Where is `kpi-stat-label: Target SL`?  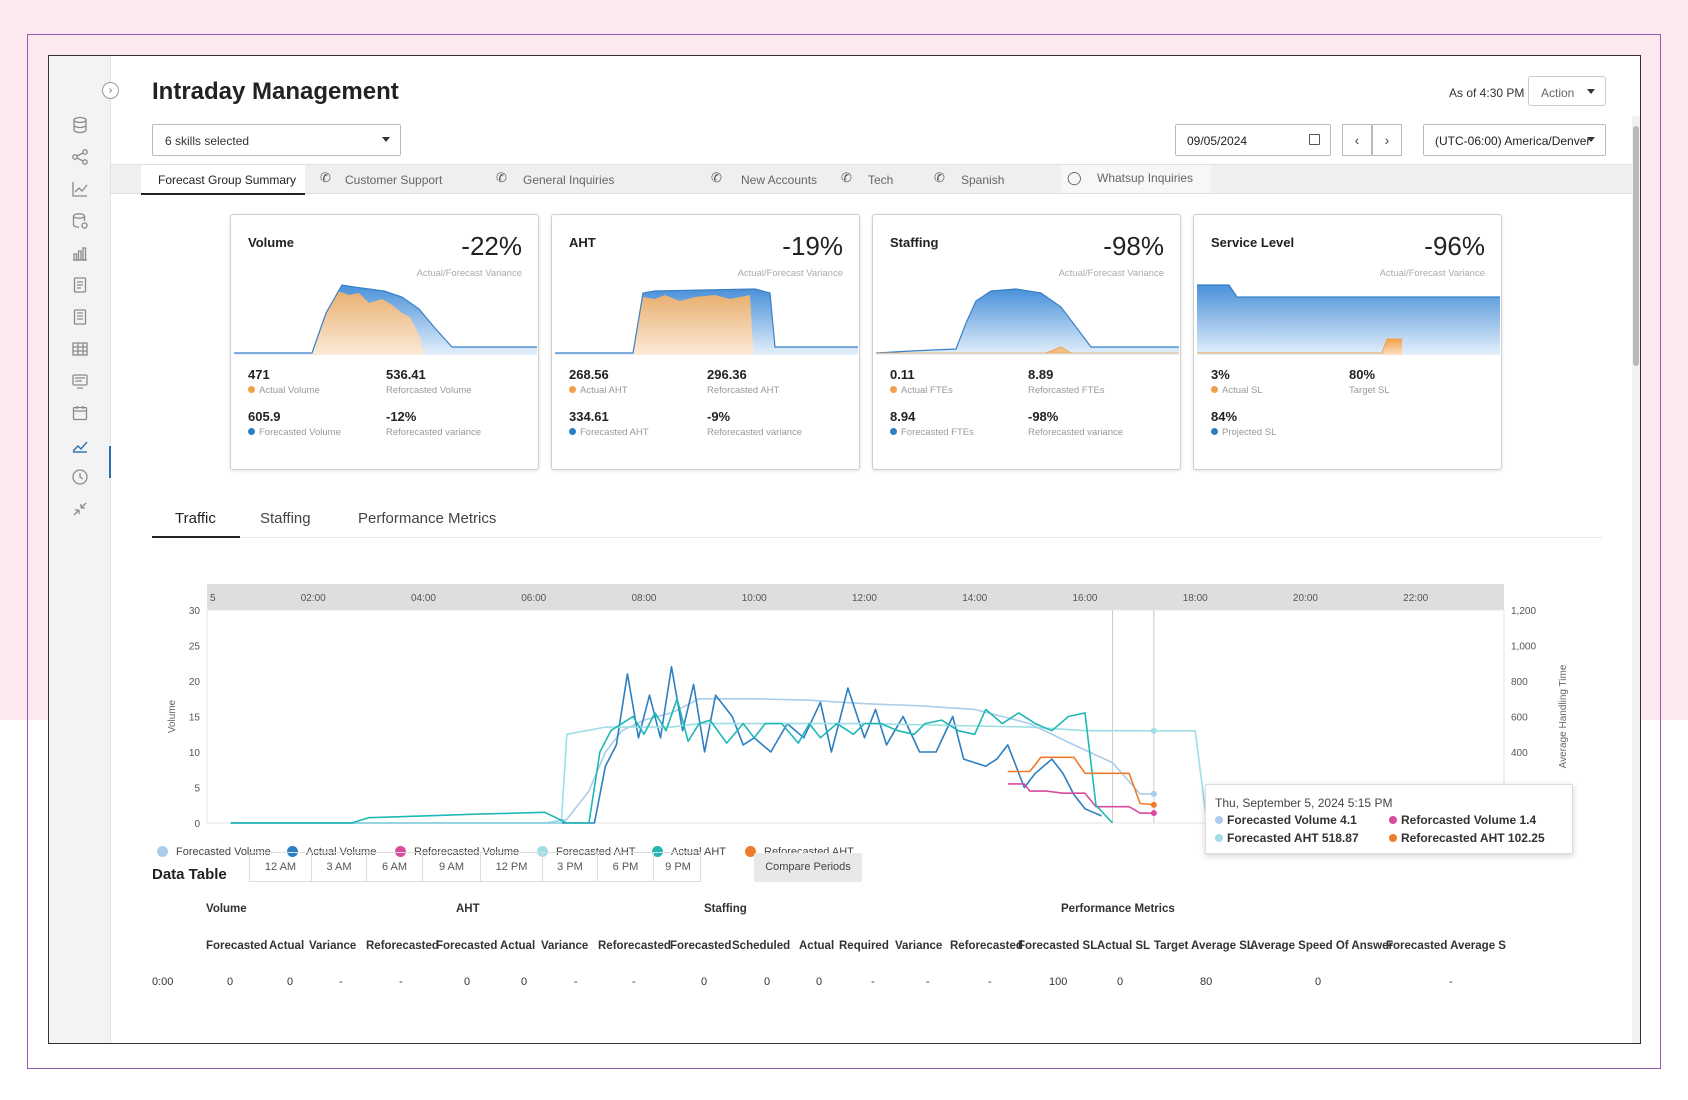 kpi-stat-label: Target SL is located at coordinates (1369, 390).